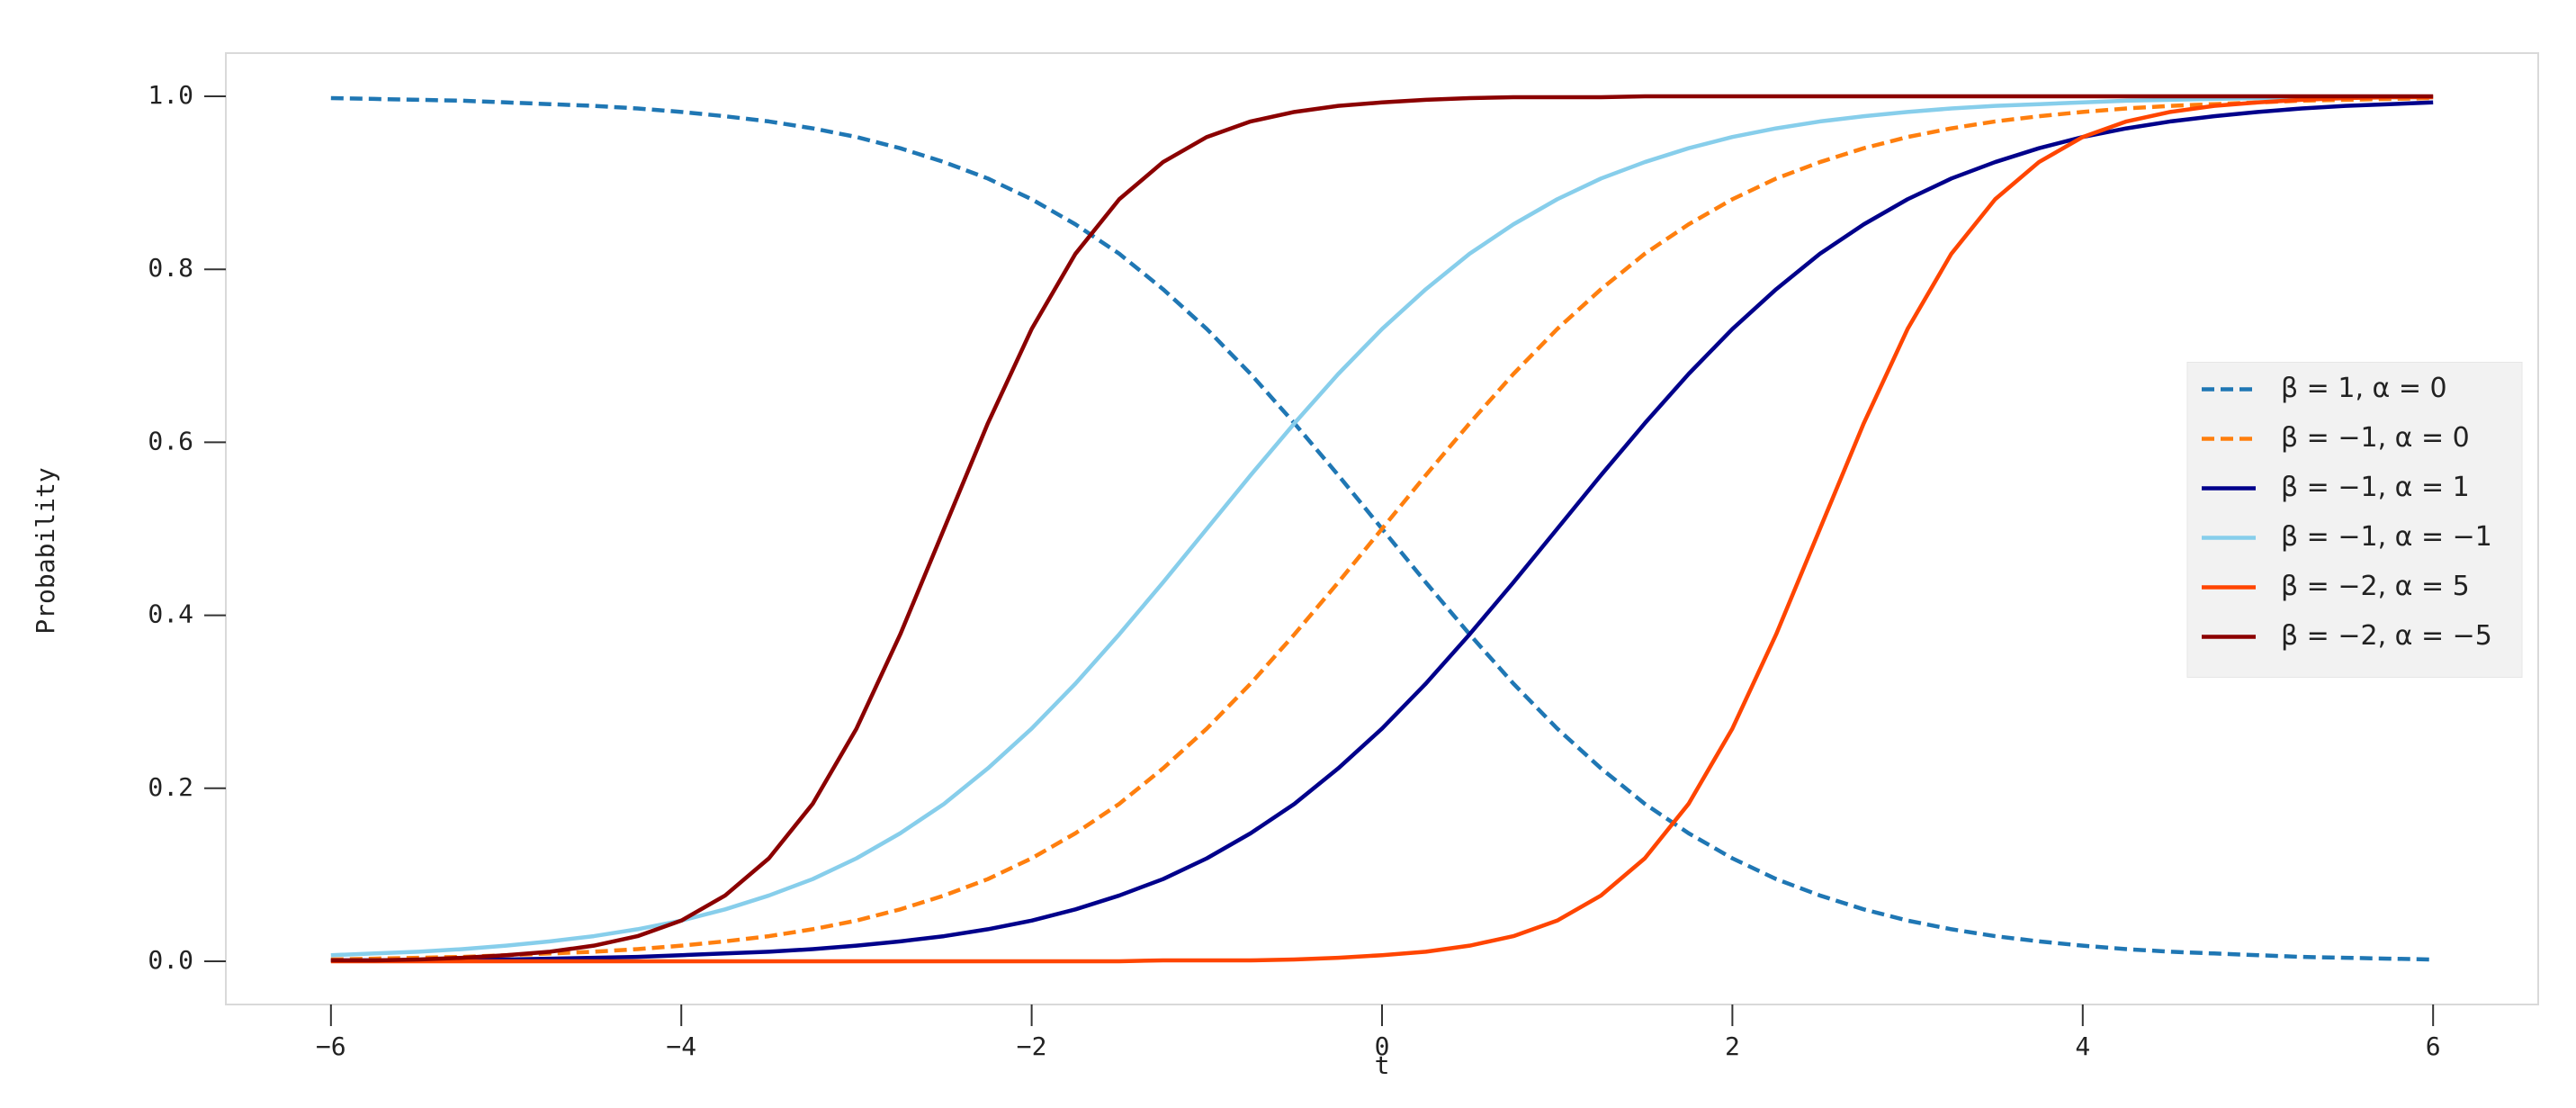 The height and width of the screenshot is (1108, 2576). What do you see at coordinates (1032, 1046) in the screenshot?
I see `x-tick-label: −2` at bounding box center [1032, 1046].